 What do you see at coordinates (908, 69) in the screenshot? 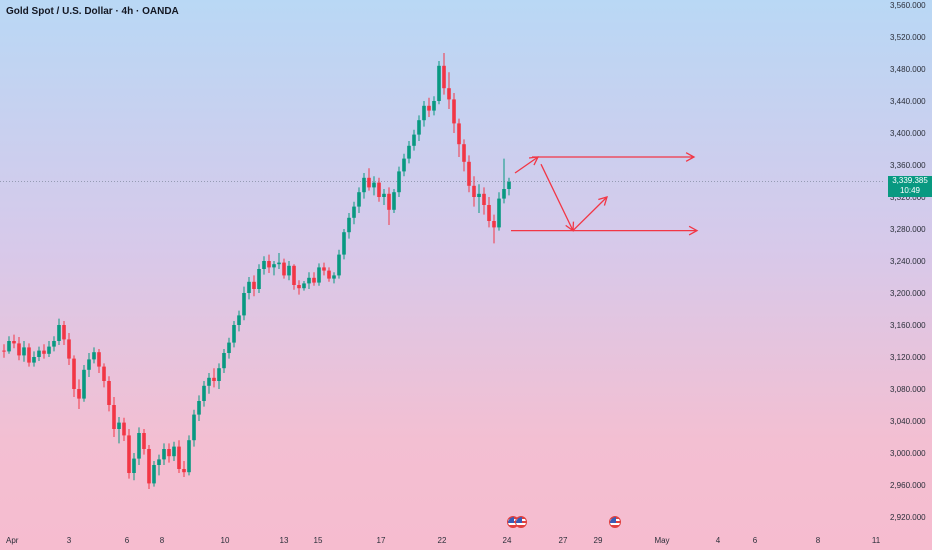
I see `price-tick-label: 3,480.000` at bounding box center [908, 69].